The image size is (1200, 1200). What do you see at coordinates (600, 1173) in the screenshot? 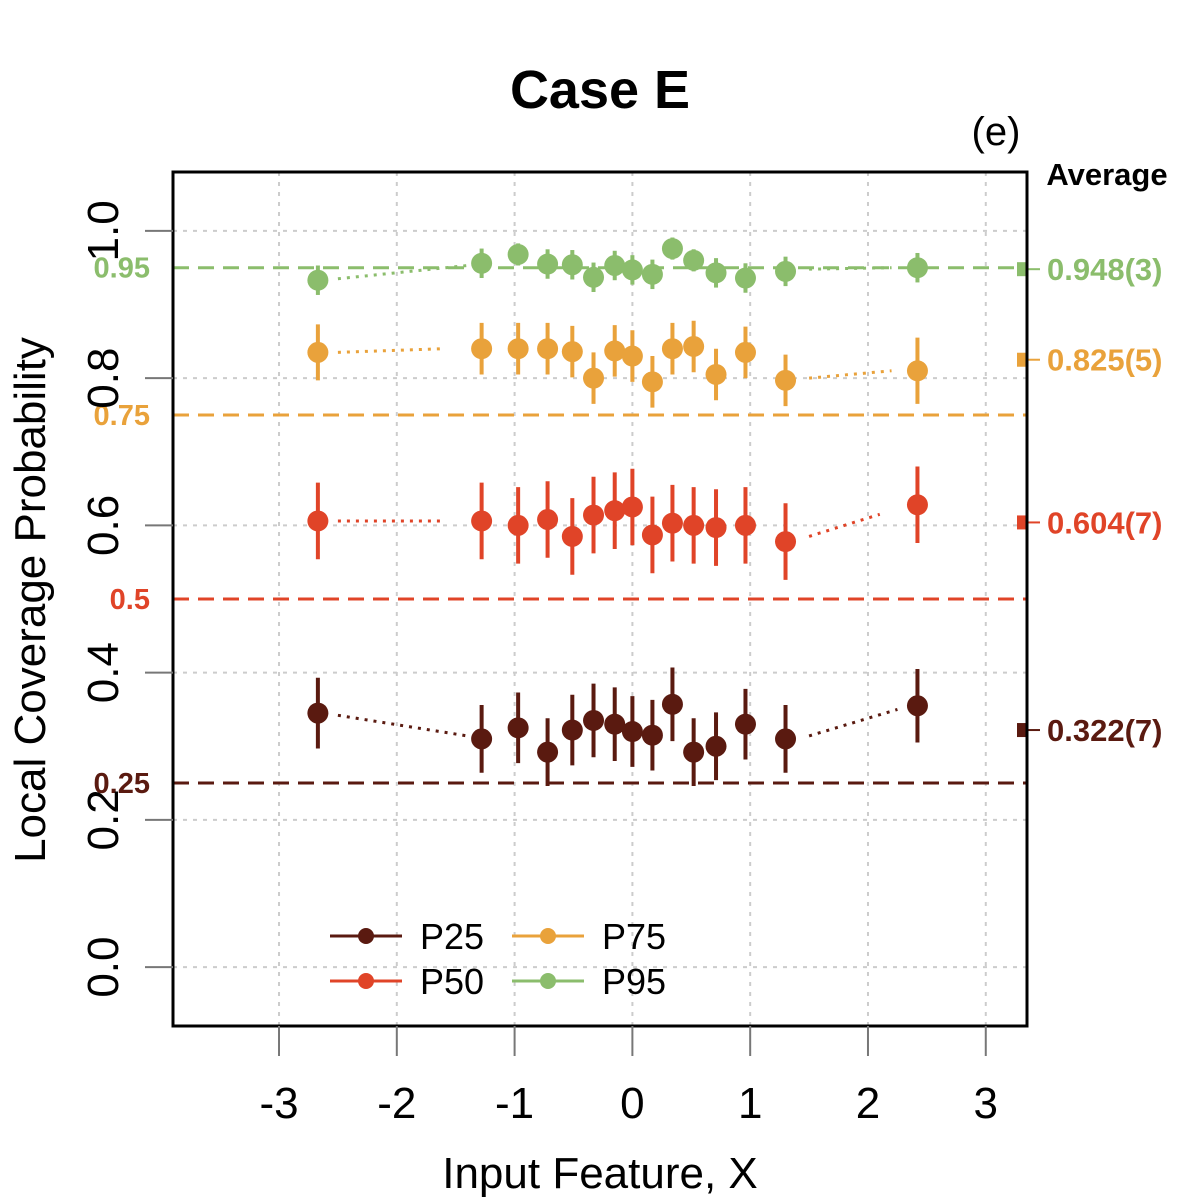
I see `x-axis-label: Input Feature, X` at bounding box center [600, 1173].